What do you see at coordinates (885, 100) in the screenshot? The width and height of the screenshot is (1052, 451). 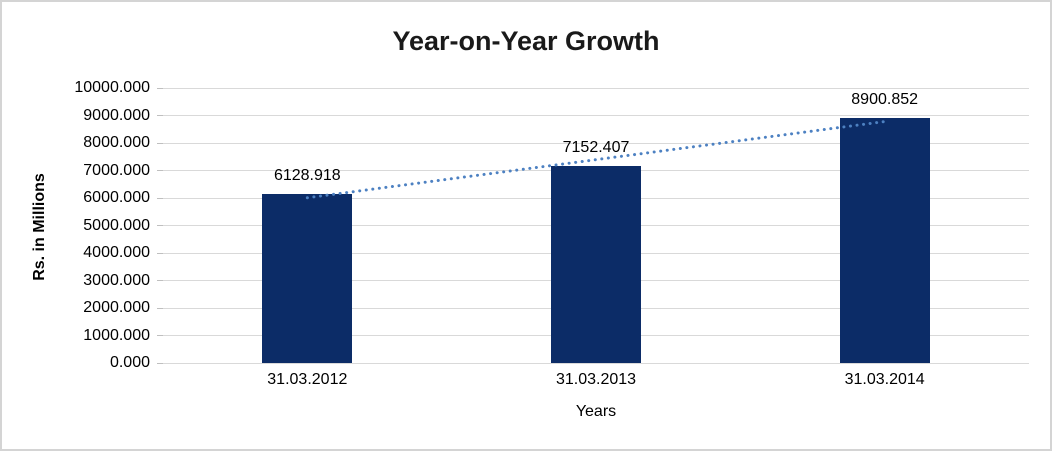 I see `bar-value-label: 8900.852` at bounding box center [885, 100].